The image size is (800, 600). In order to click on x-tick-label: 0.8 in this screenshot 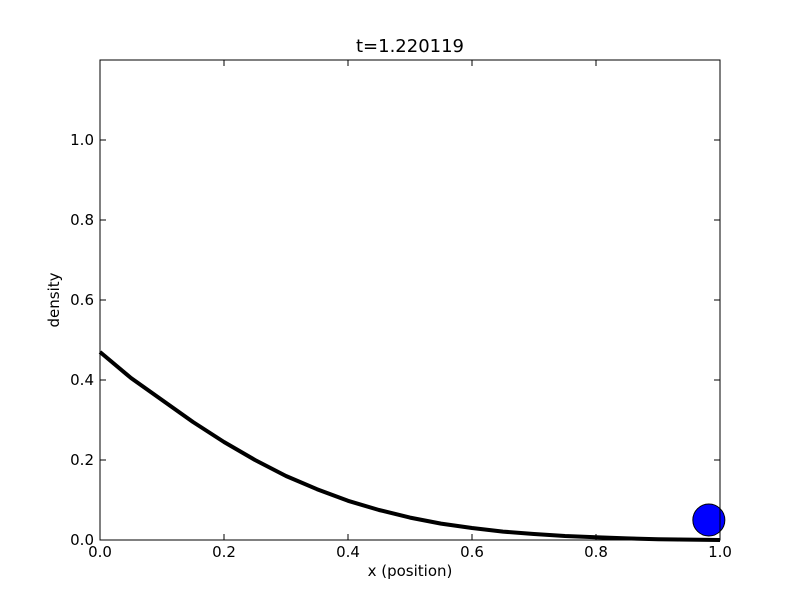, I will do `click(596, 552)`.